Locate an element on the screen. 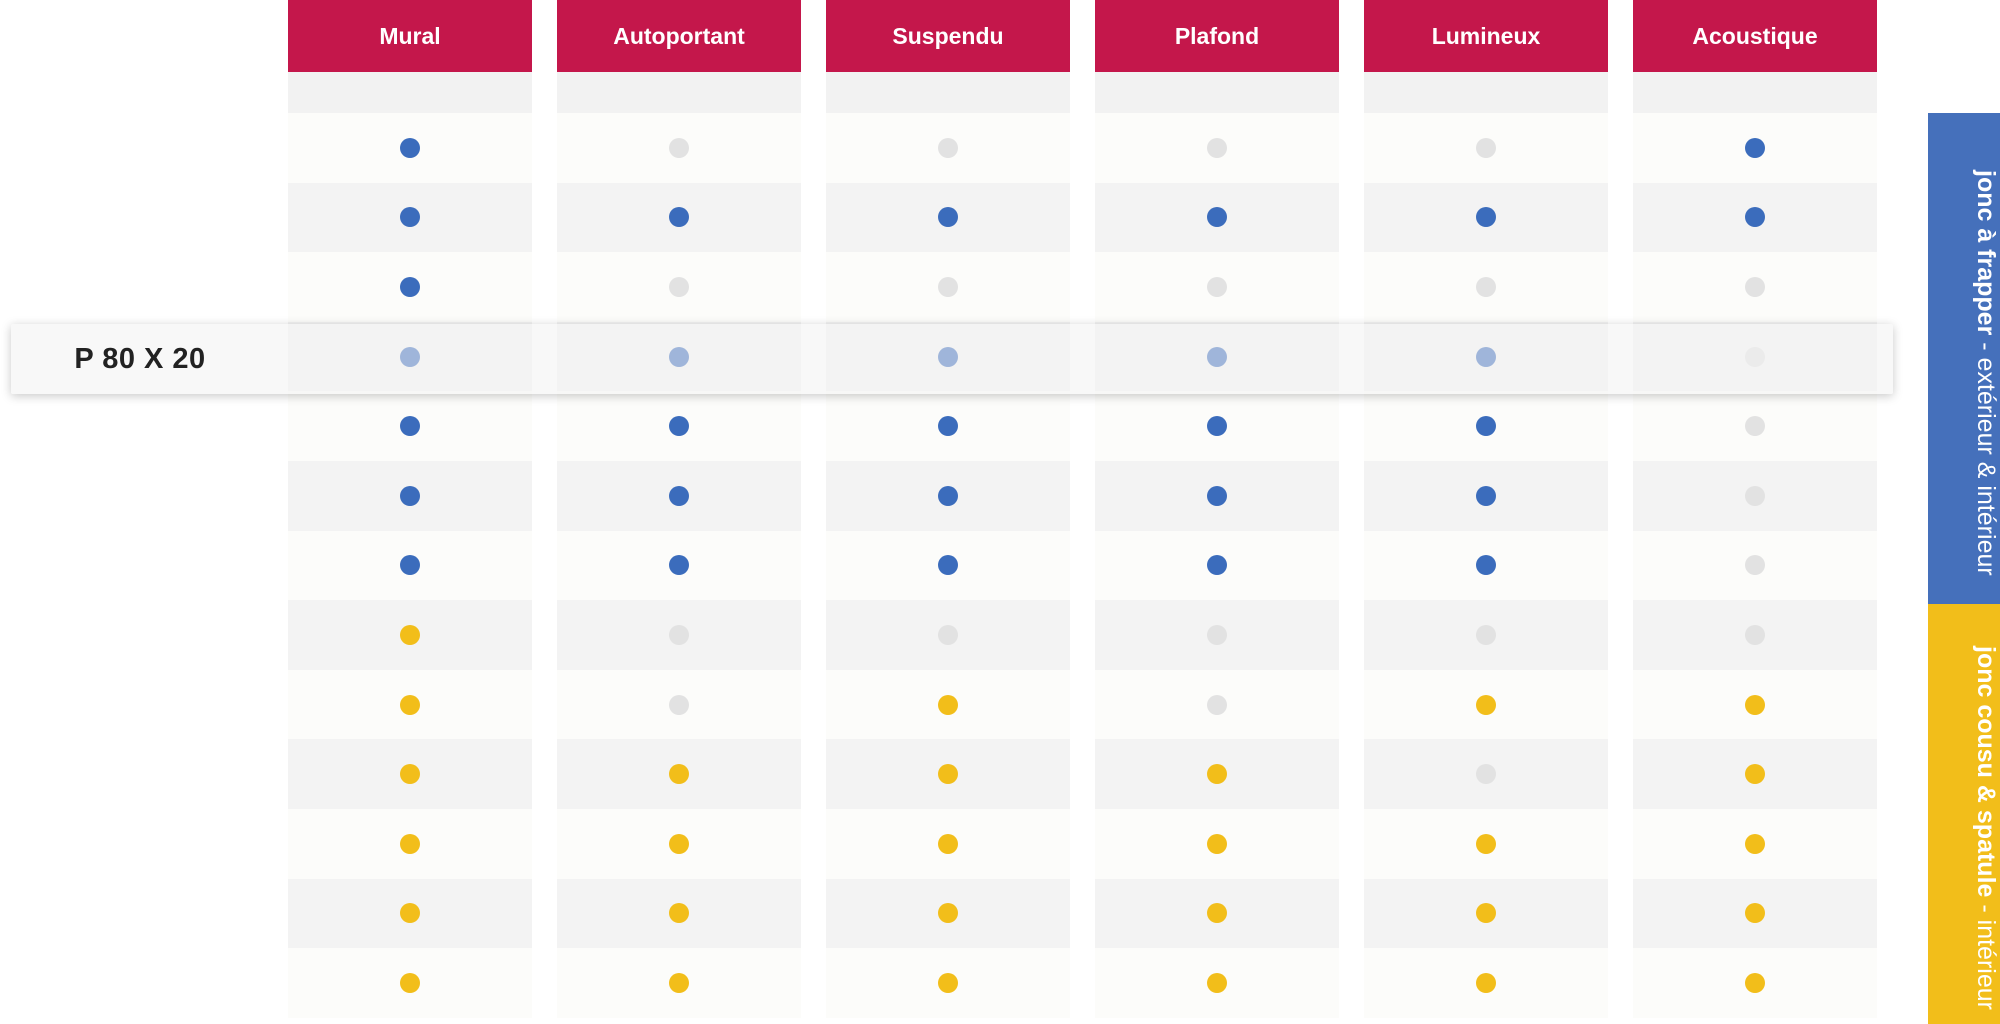 This screenshot has width=2000, height=1024. column-plafond: Plafond is located at coordinates (1217, 509).